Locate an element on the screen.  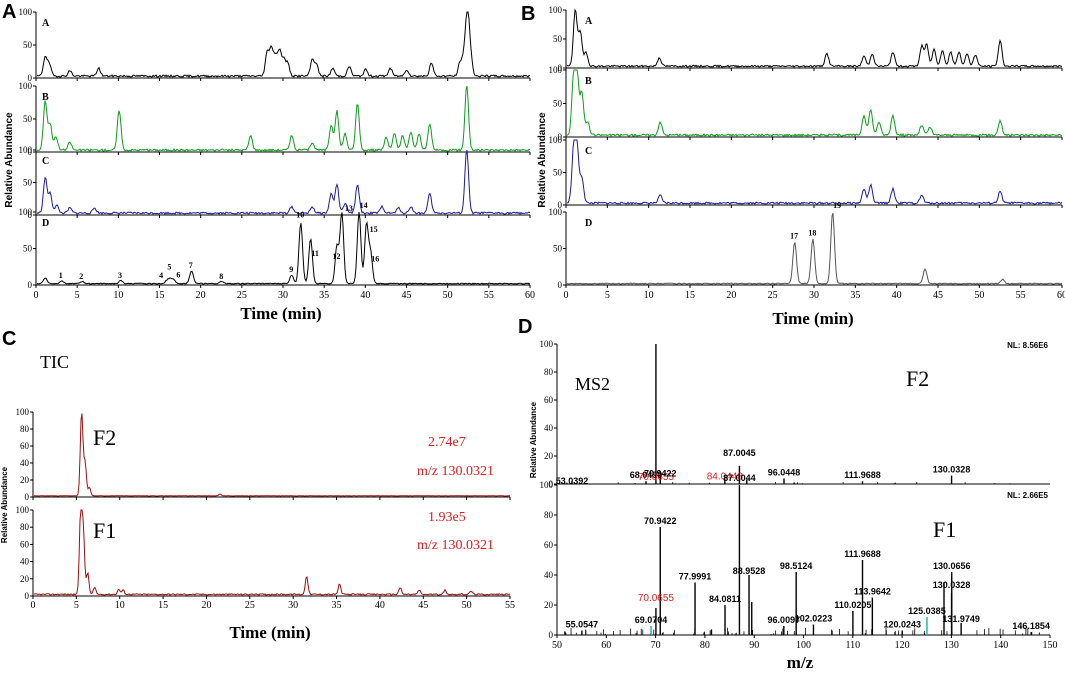
d-xtick-label: 110 is located at coordinates (852, 645).